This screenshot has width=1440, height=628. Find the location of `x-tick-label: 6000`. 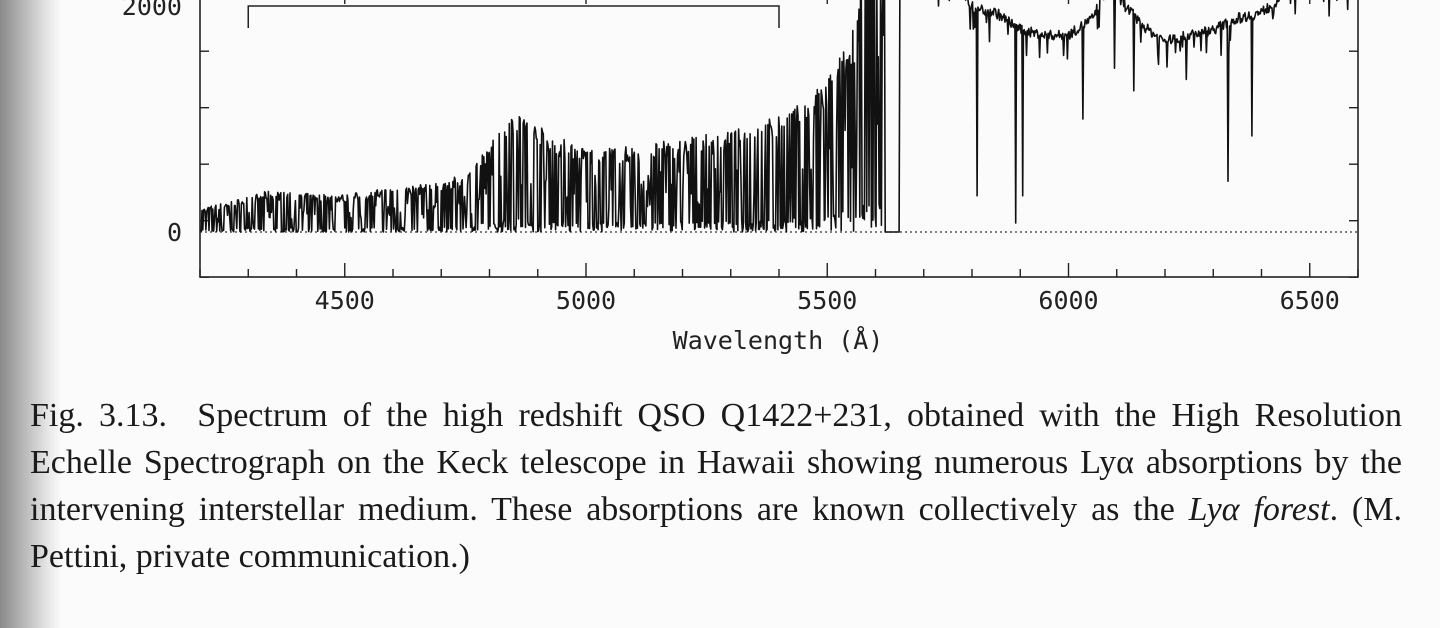

x-tick-label: 6000 is located at coordinates (1068, 300).